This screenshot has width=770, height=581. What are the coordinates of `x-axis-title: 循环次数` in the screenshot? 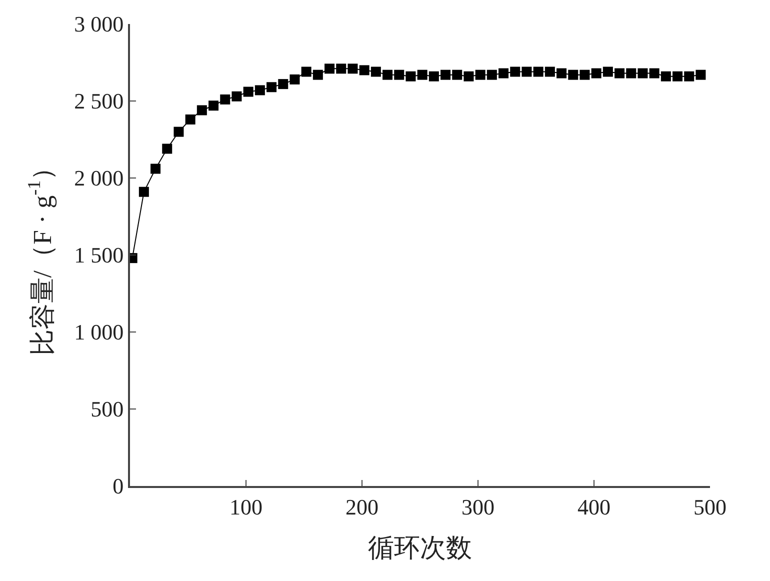 It's located at (420, 548).